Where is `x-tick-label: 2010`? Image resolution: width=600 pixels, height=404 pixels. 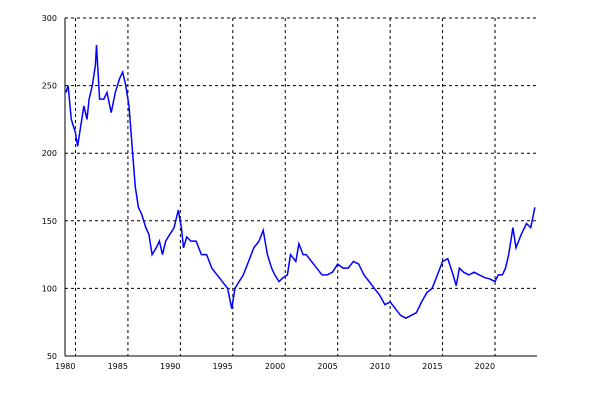
x-tick-label: 2010 is located at coordinates (380, 366).